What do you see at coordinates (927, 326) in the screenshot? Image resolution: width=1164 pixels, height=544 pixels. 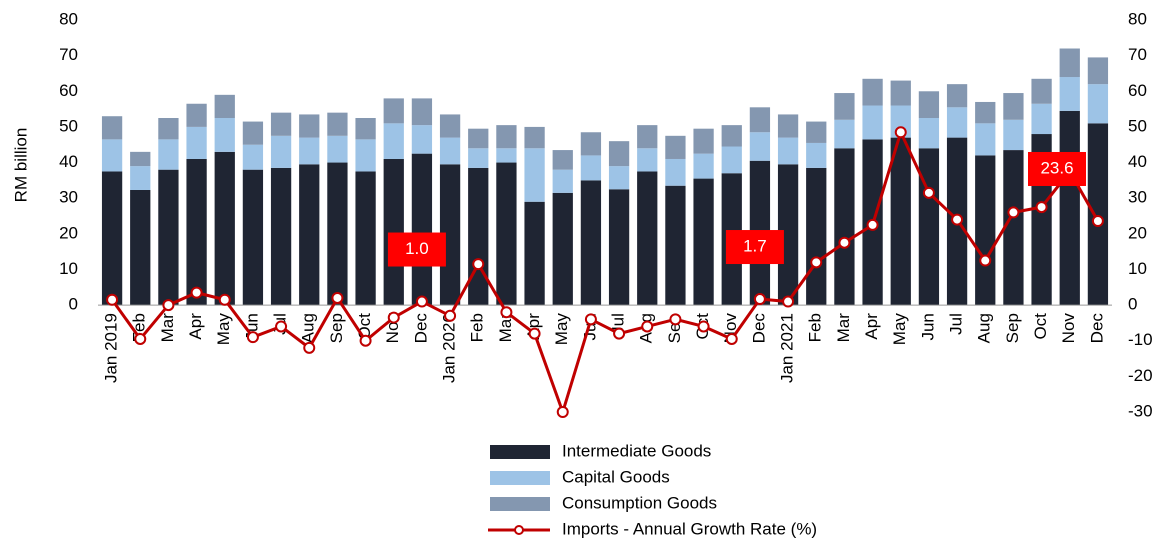 I see `x-tick-label: Jun` at bounding box center [927, 326].